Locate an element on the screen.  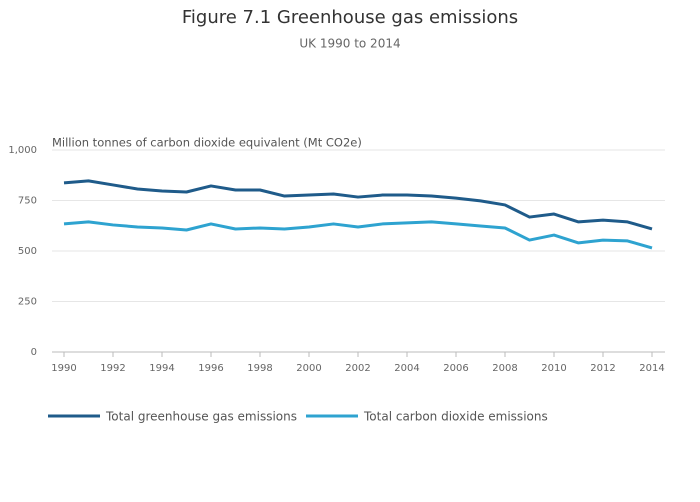
x-tick-label: 1990 is located at coordinates (63, 368).